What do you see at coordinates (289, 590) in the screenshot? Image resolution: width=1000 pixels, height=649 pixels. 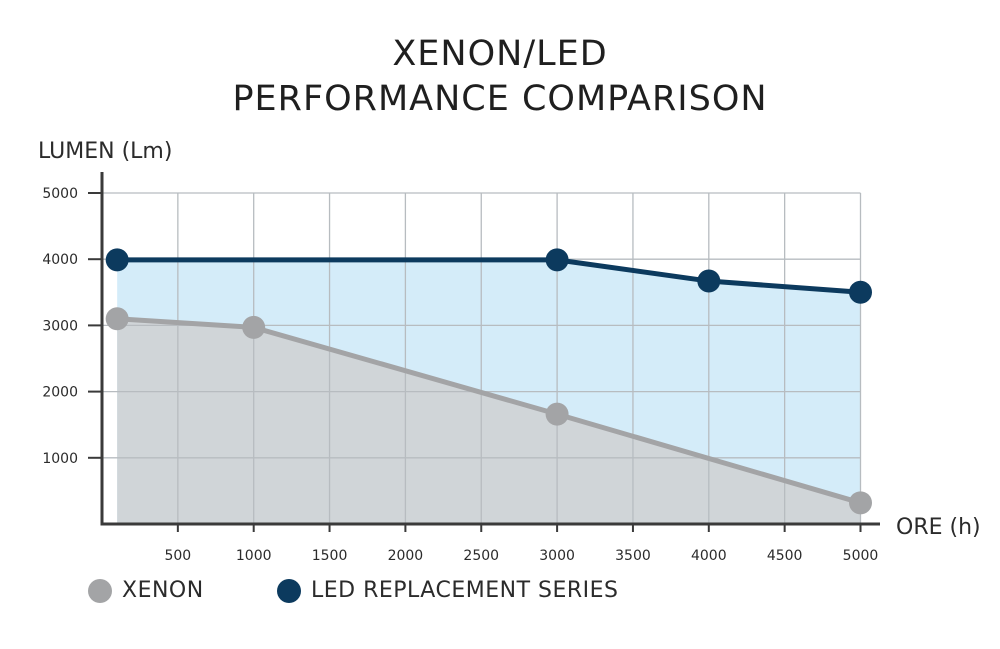 I see `legend-marker-led` at bounding box center [289, 590].